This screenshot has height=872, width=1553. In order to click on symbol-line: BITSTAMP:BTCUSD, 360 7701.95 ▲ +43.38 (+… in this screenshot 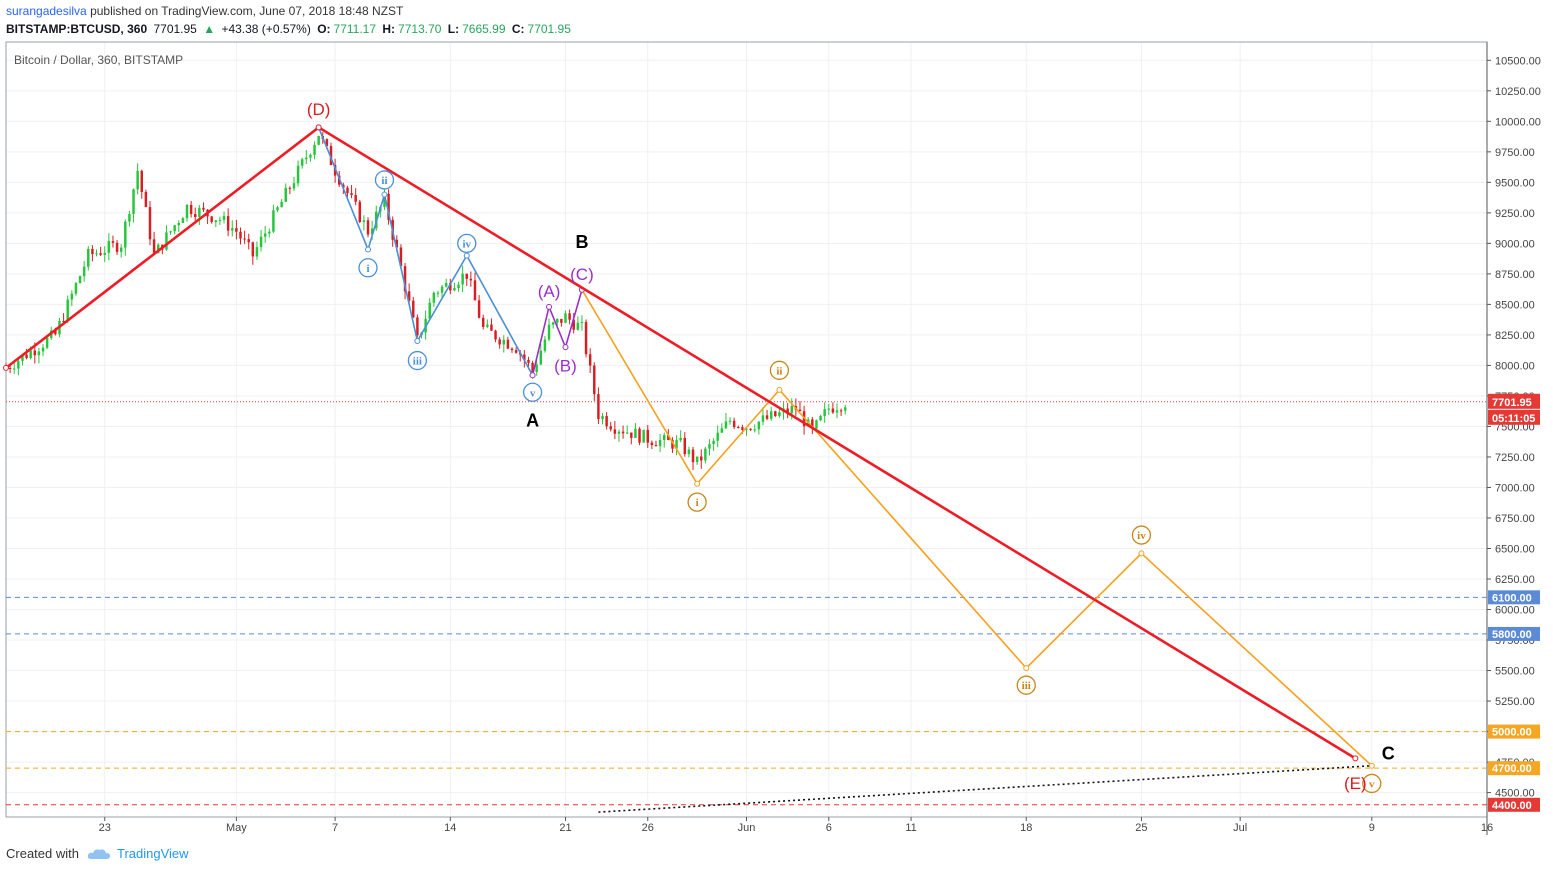, I will do `click(290, 29)`.